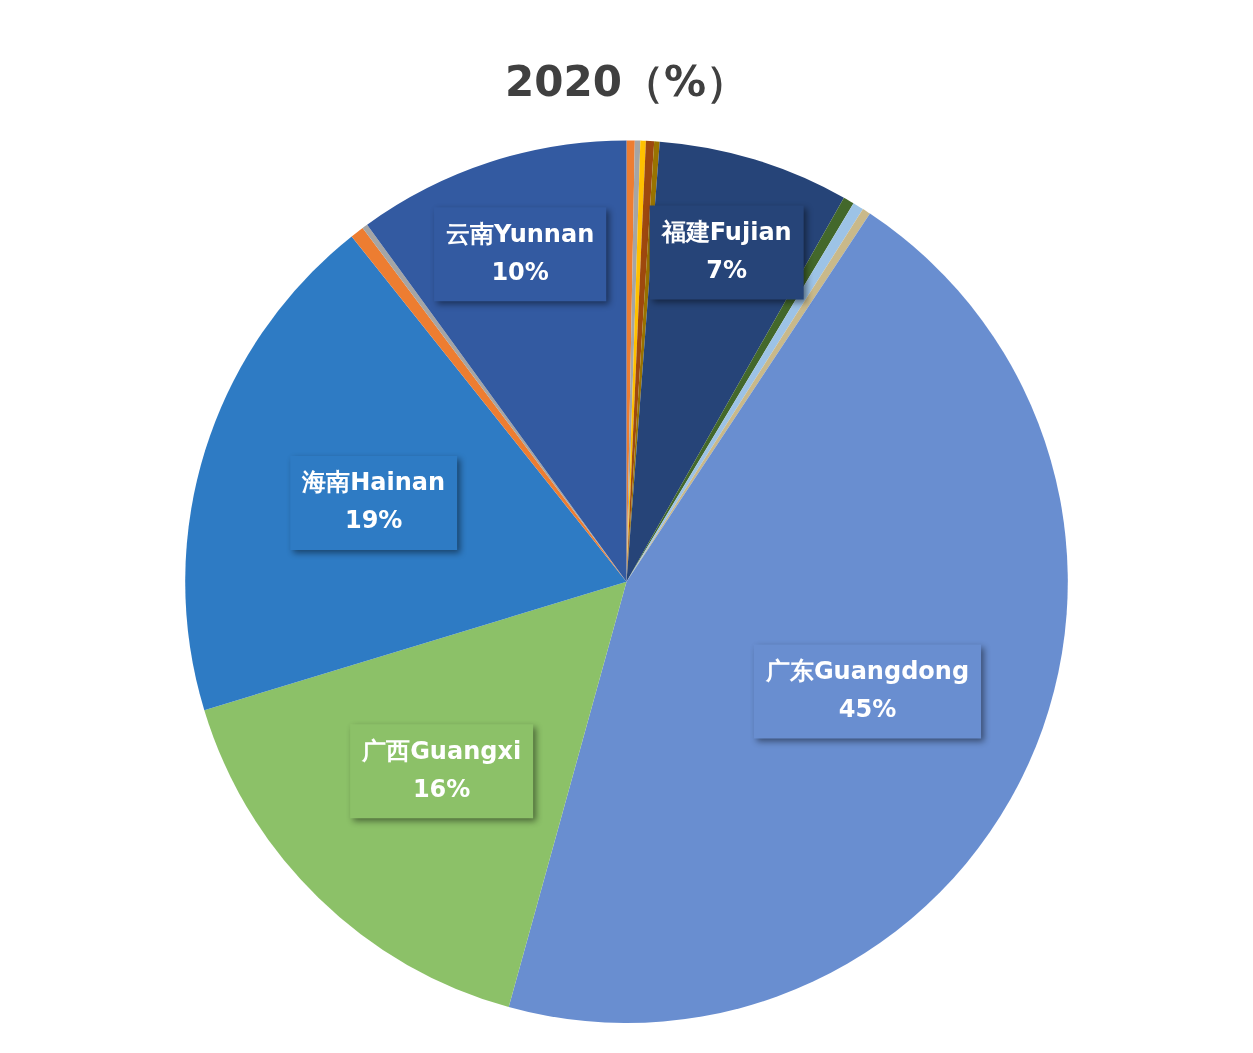 The height and width of the screenshot is (1053, 1253). What do you see at coordinates (441, 788) in the screenshot?
I see `data-label: 16%` at bounding box center [441, 788].